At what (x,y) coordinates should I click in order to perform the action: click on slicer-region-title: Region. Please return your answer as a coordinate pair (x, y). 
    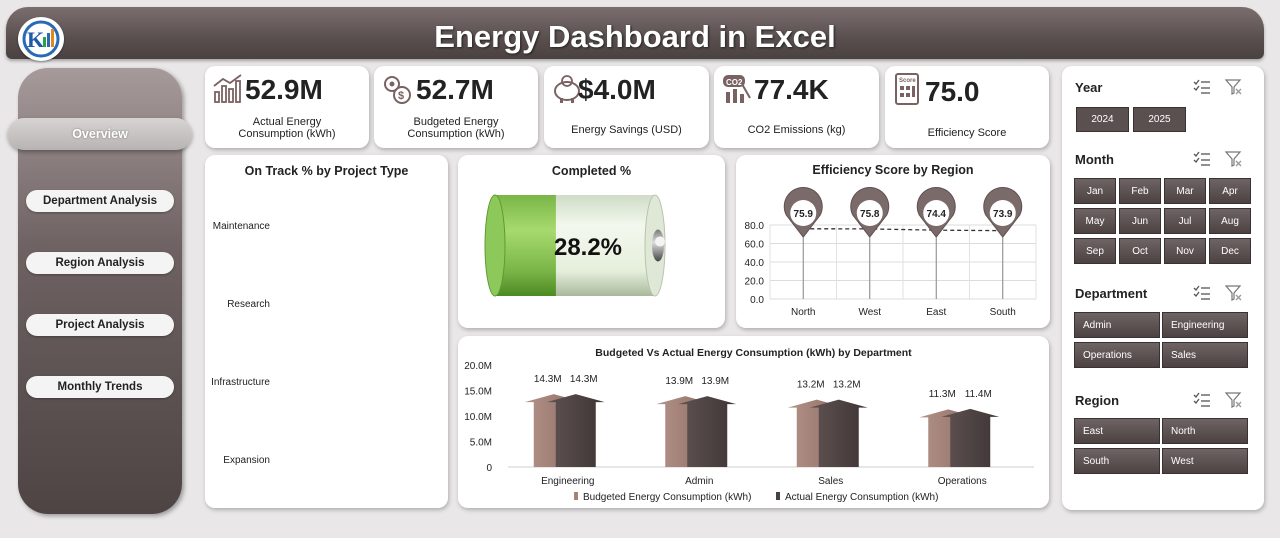
    Looking at the image, I should click on (1097, 400).